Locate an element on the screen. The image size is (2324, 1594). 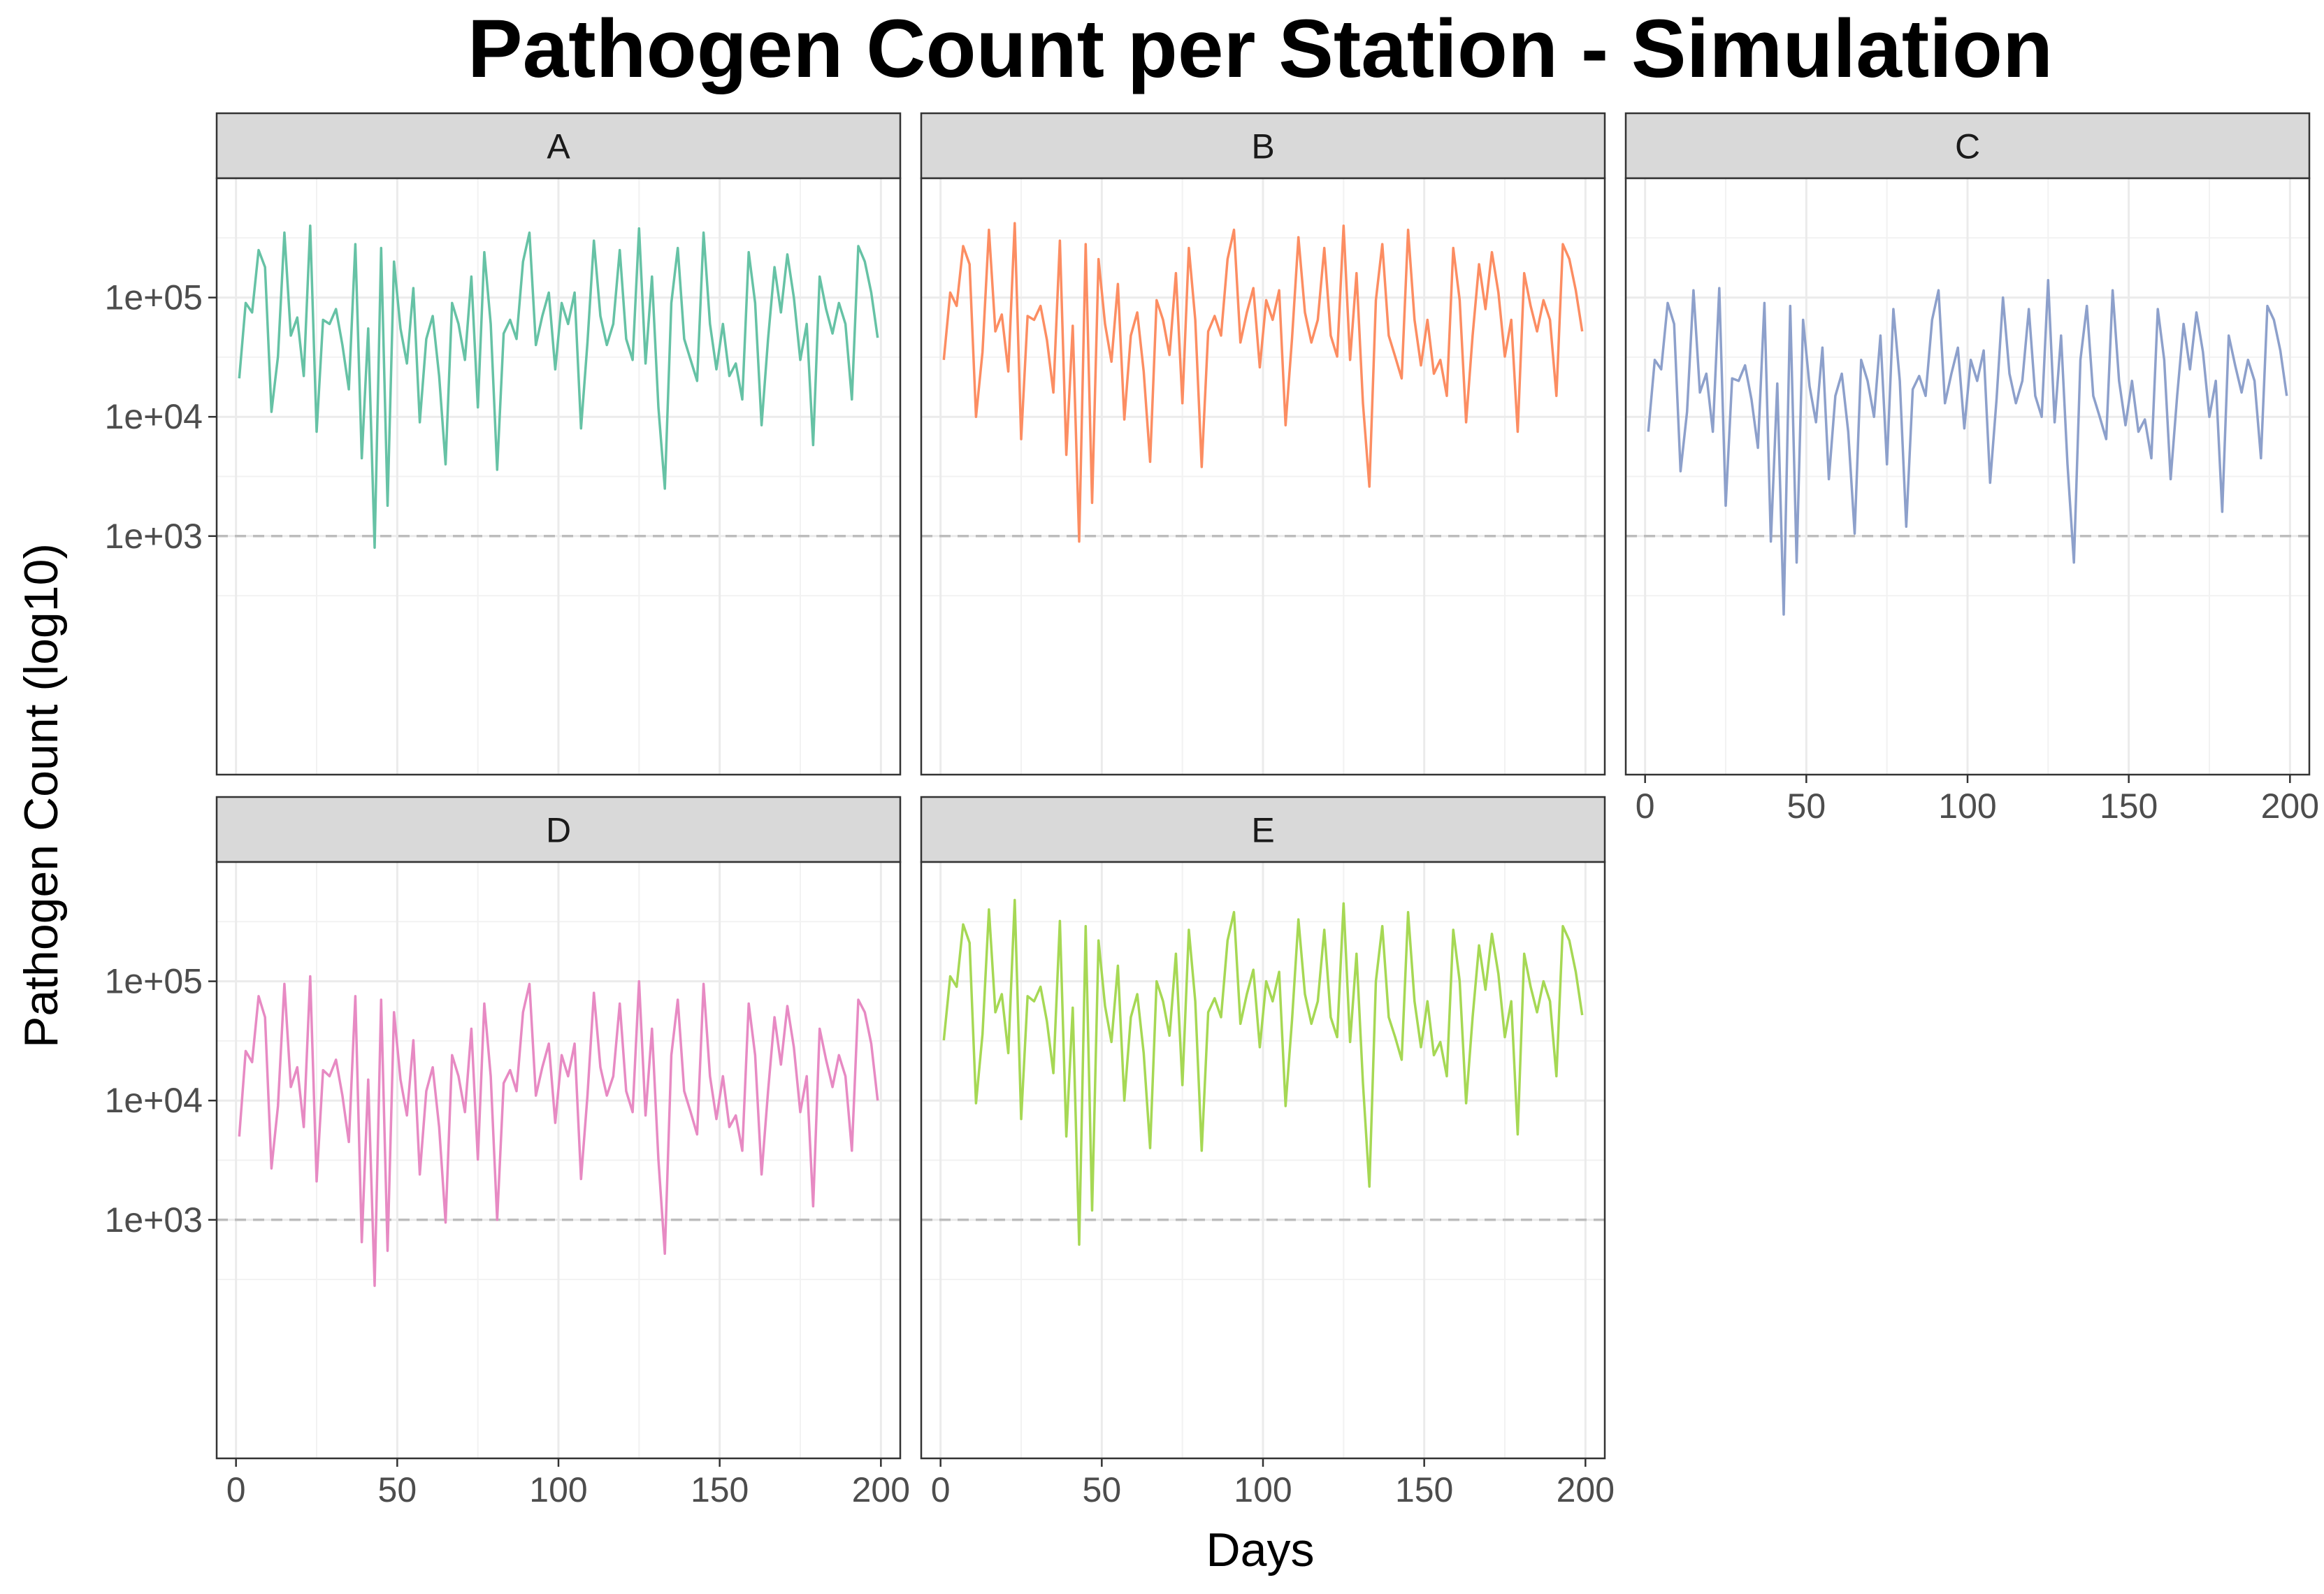
y-axis-title: Pathogen Count (log10) is located at coordinates (41, 795).